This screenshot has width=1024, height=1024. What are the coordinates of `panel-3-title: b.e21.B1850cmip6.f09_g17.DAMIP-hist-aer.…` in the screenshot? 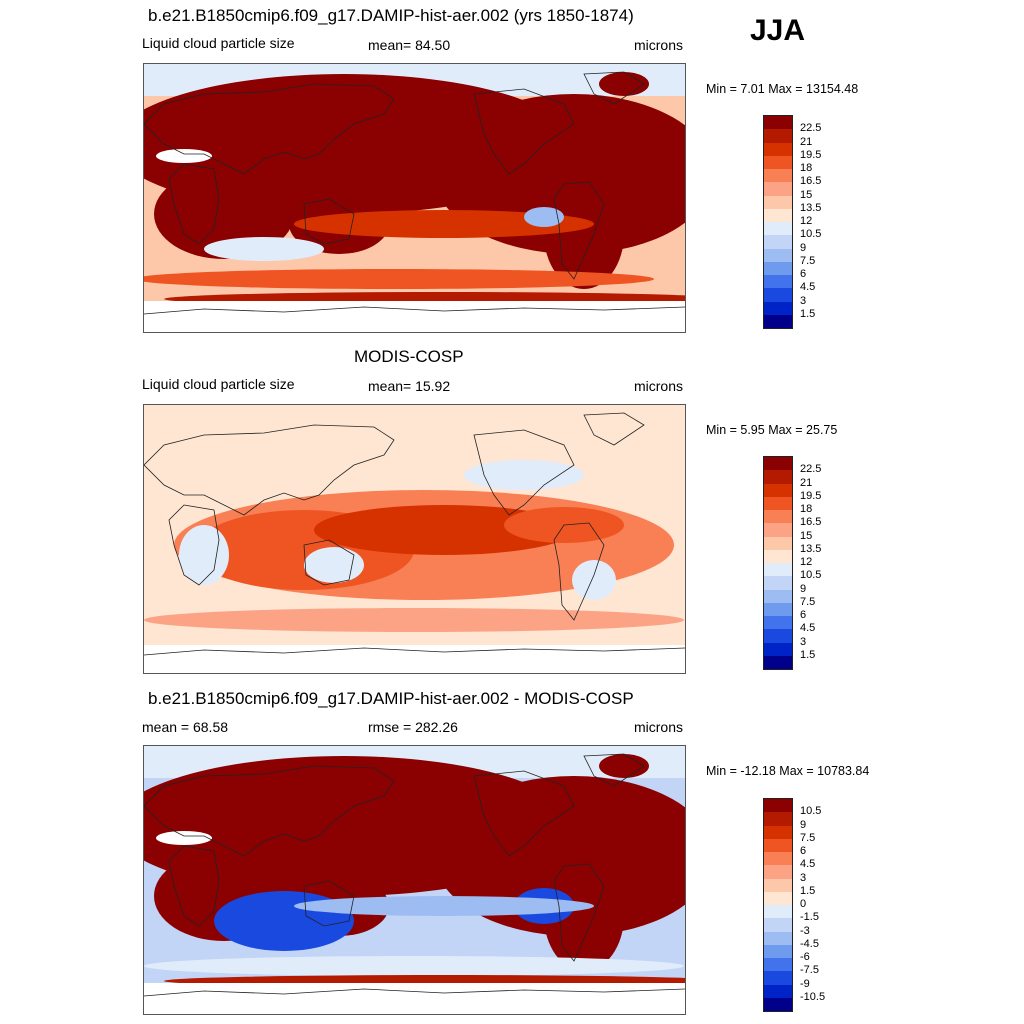 It's located at (391, 698).